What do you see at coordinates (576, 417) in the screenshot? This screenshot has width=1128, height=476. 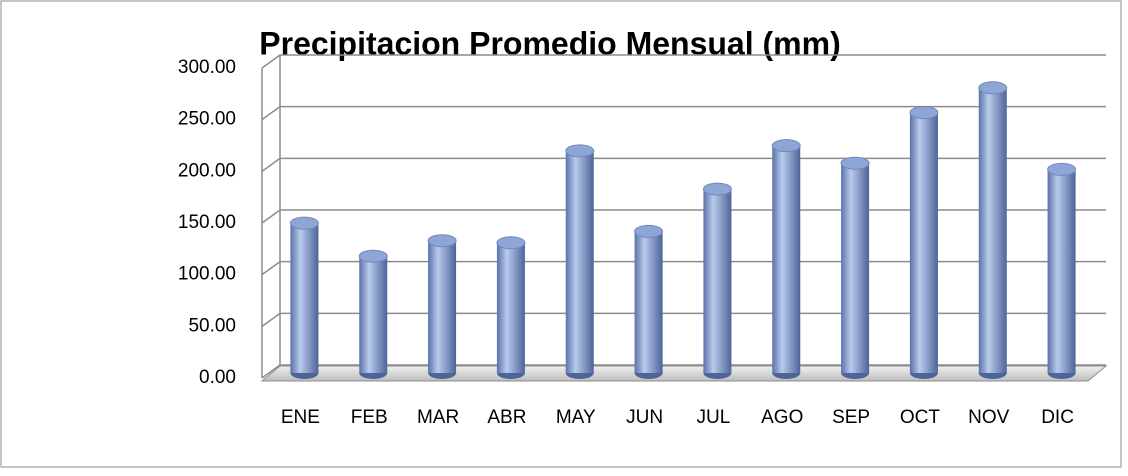 I see `x-tick-label: MAY` at bounding box center [576, 417].